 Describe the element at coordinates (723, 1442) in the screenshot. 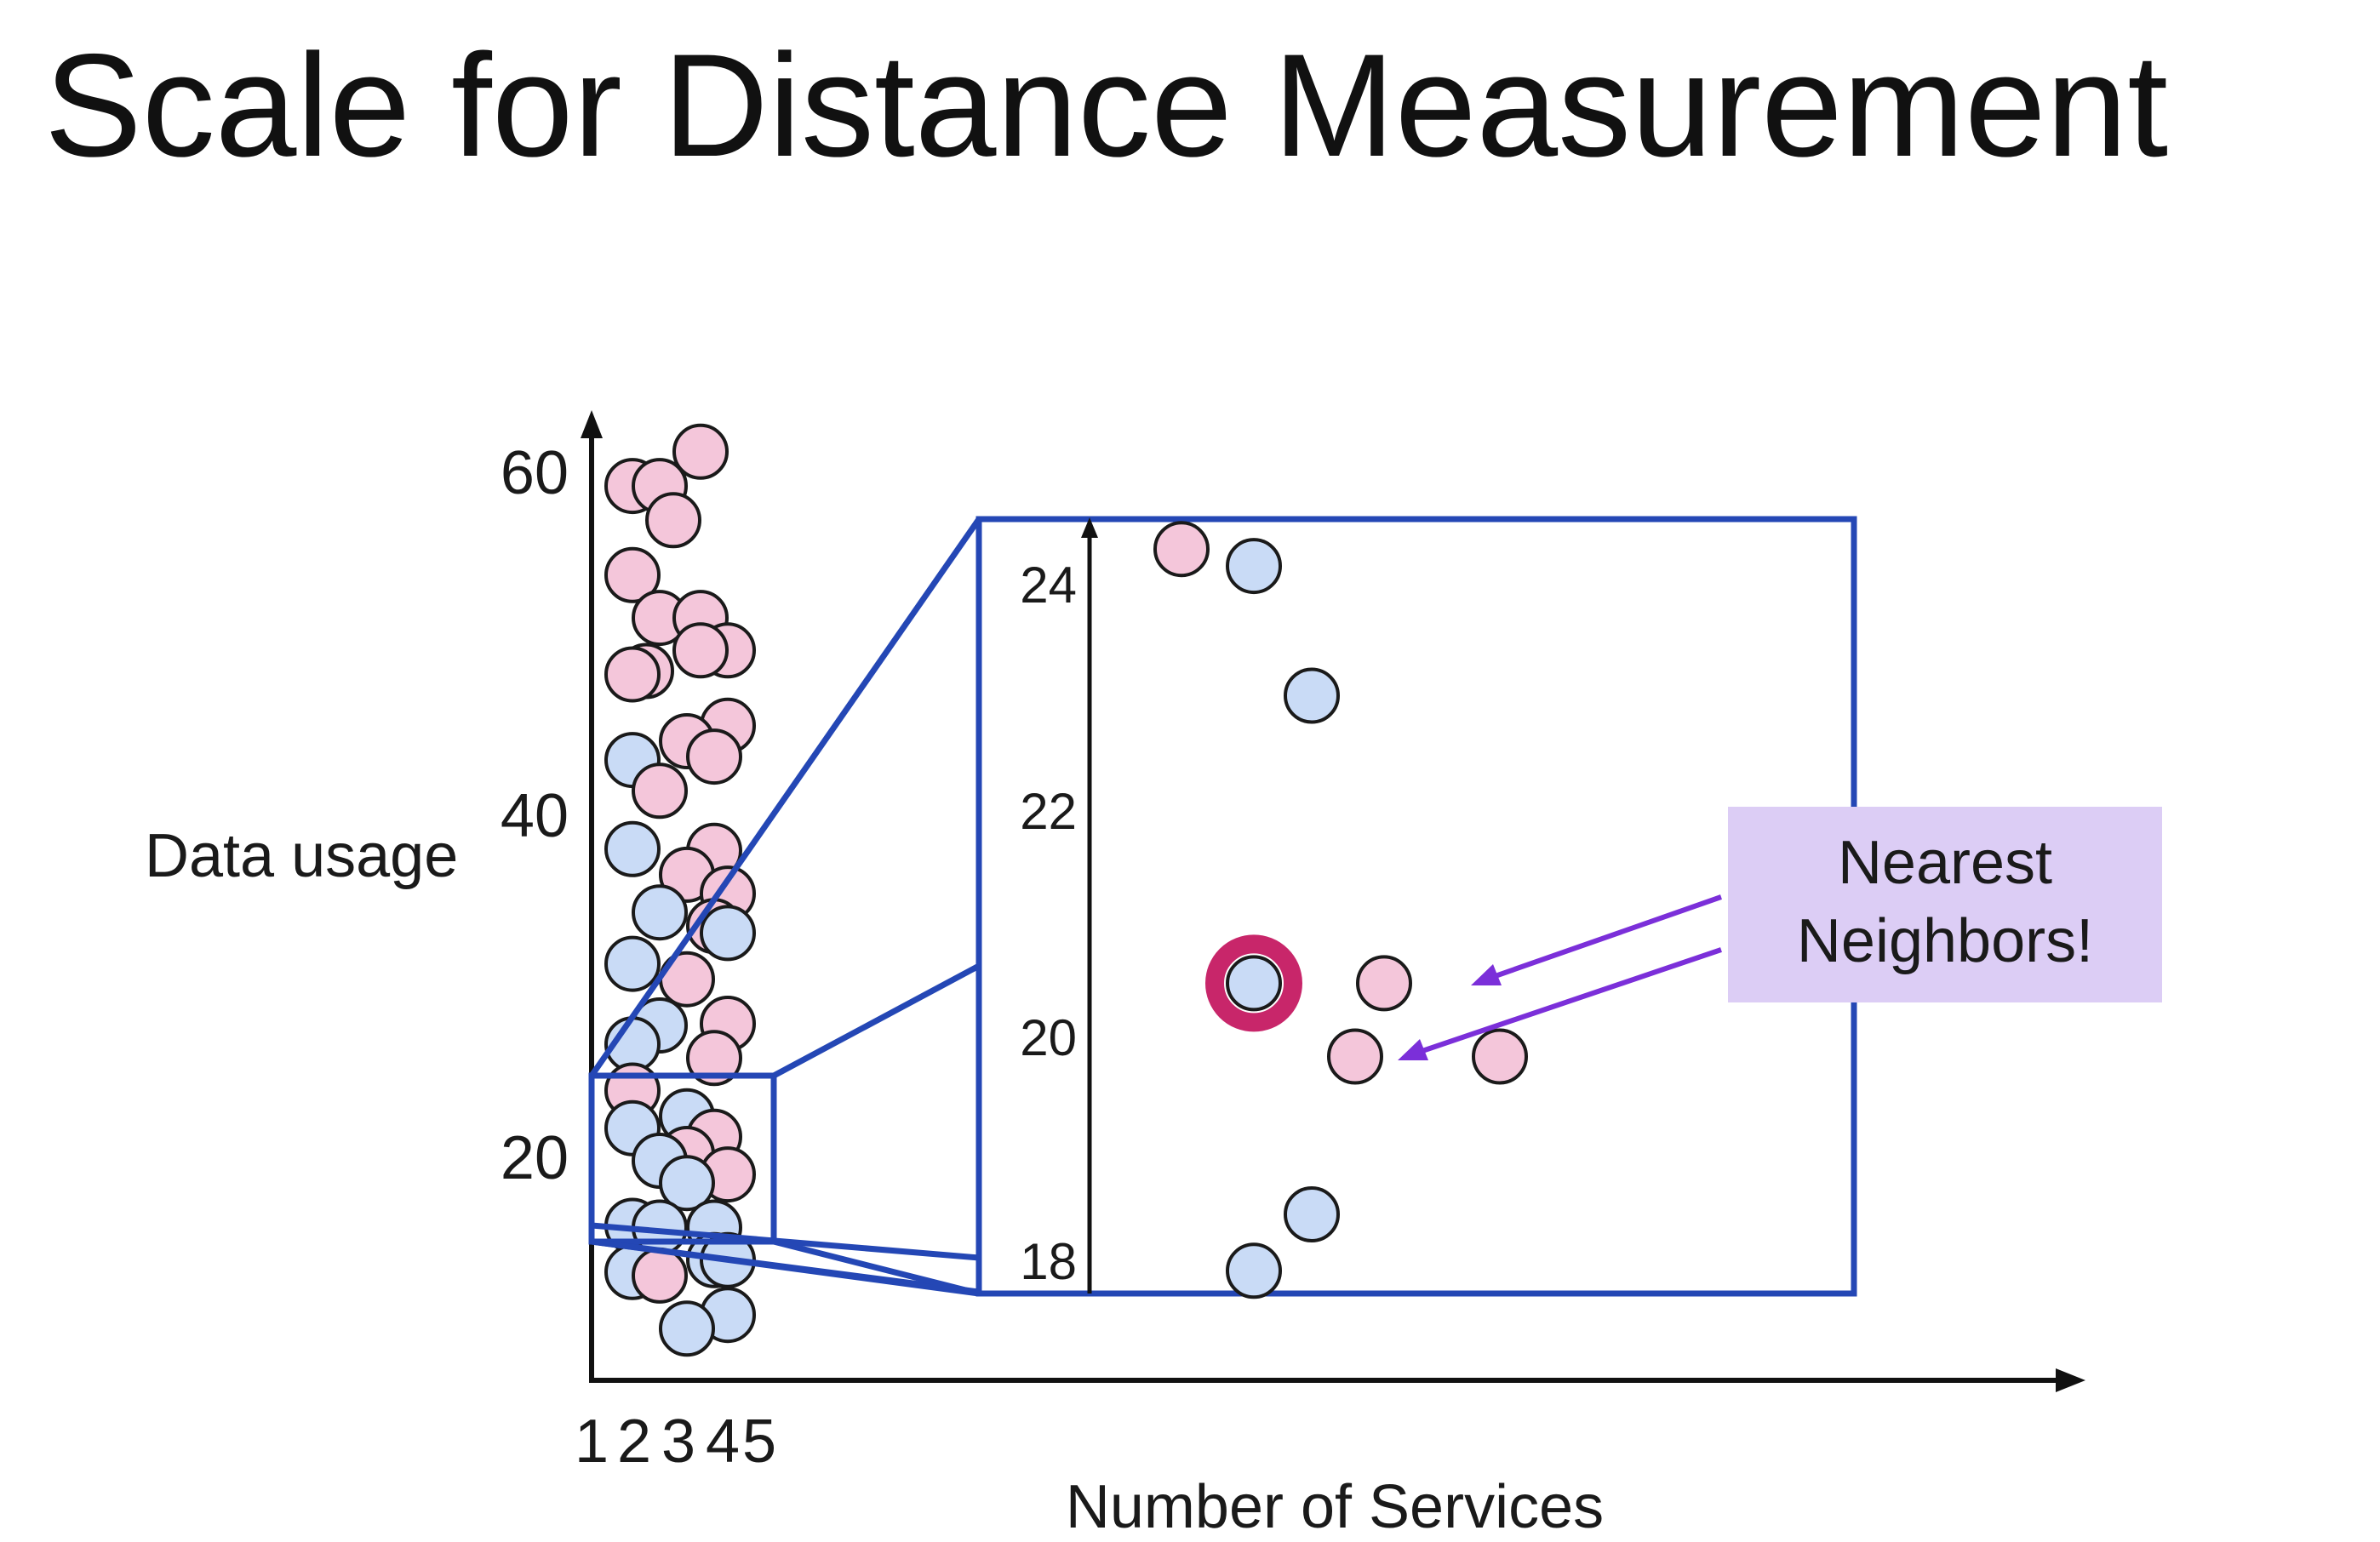

I see `x-tick-label: 4` at that location.